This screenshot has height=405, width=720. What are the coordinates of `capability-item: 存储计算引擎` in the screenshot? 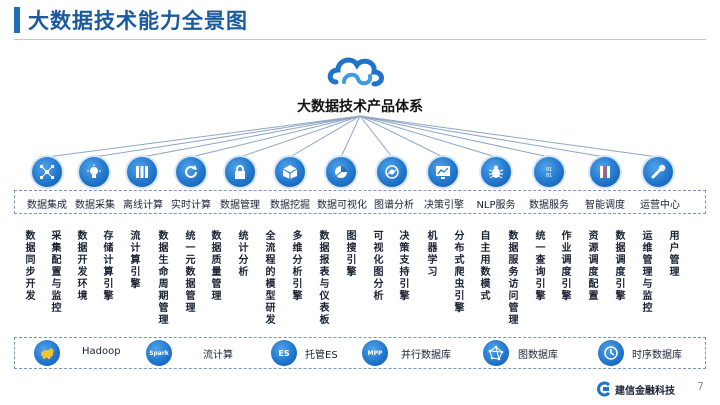 It's located at (108, 266).